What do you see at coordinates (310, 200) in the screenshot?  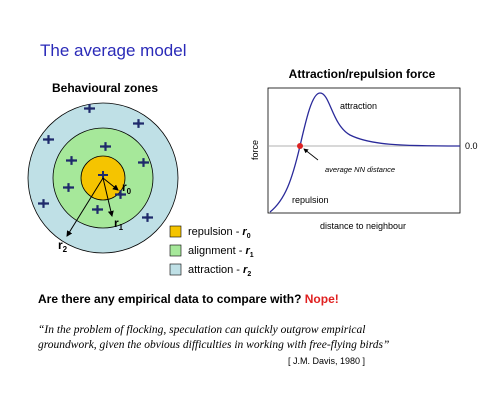 I see `repulsion-label: repulsion` at bounding box center [310, 200].